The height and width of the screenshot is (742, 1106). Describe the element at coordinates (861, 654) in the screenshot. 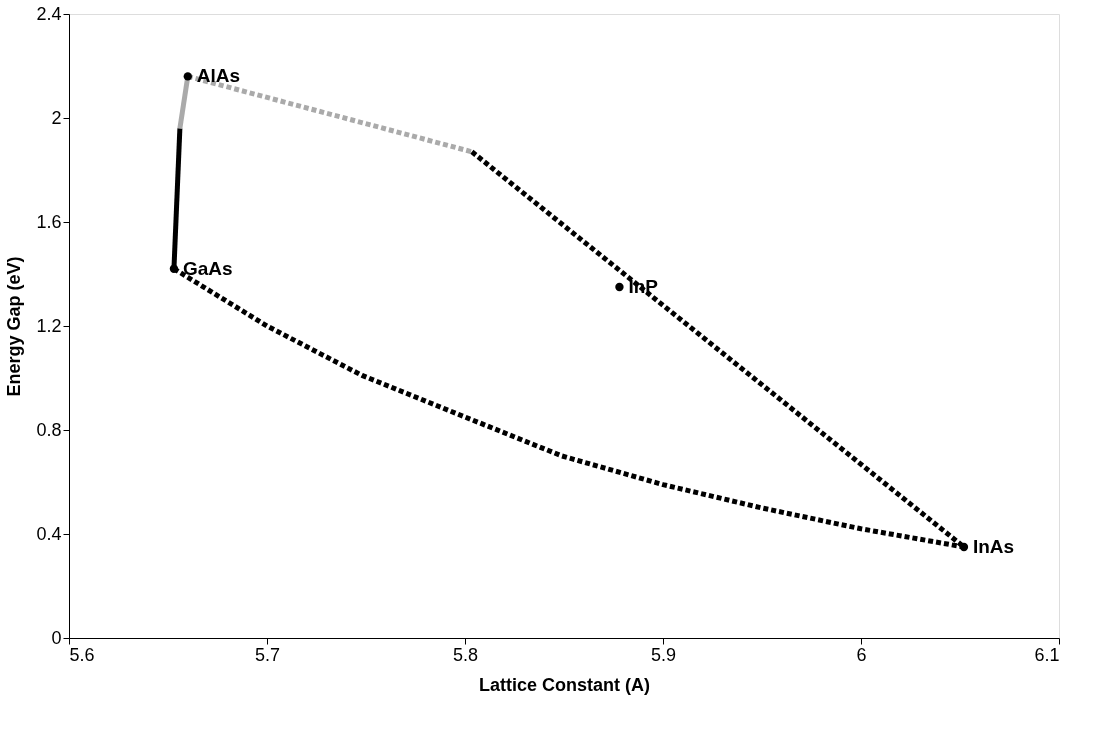

I see `x-tick-label: 6` at that location.